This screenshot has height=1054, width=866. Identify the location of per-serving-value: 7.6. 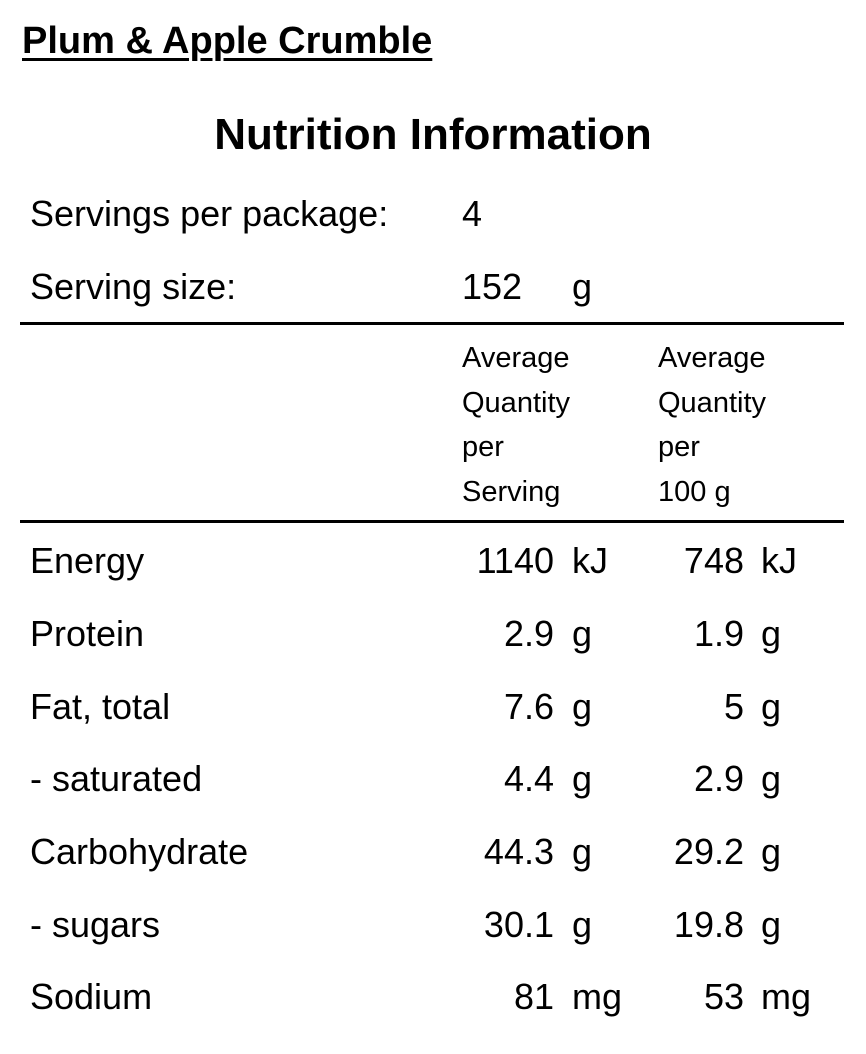
(528, 706).